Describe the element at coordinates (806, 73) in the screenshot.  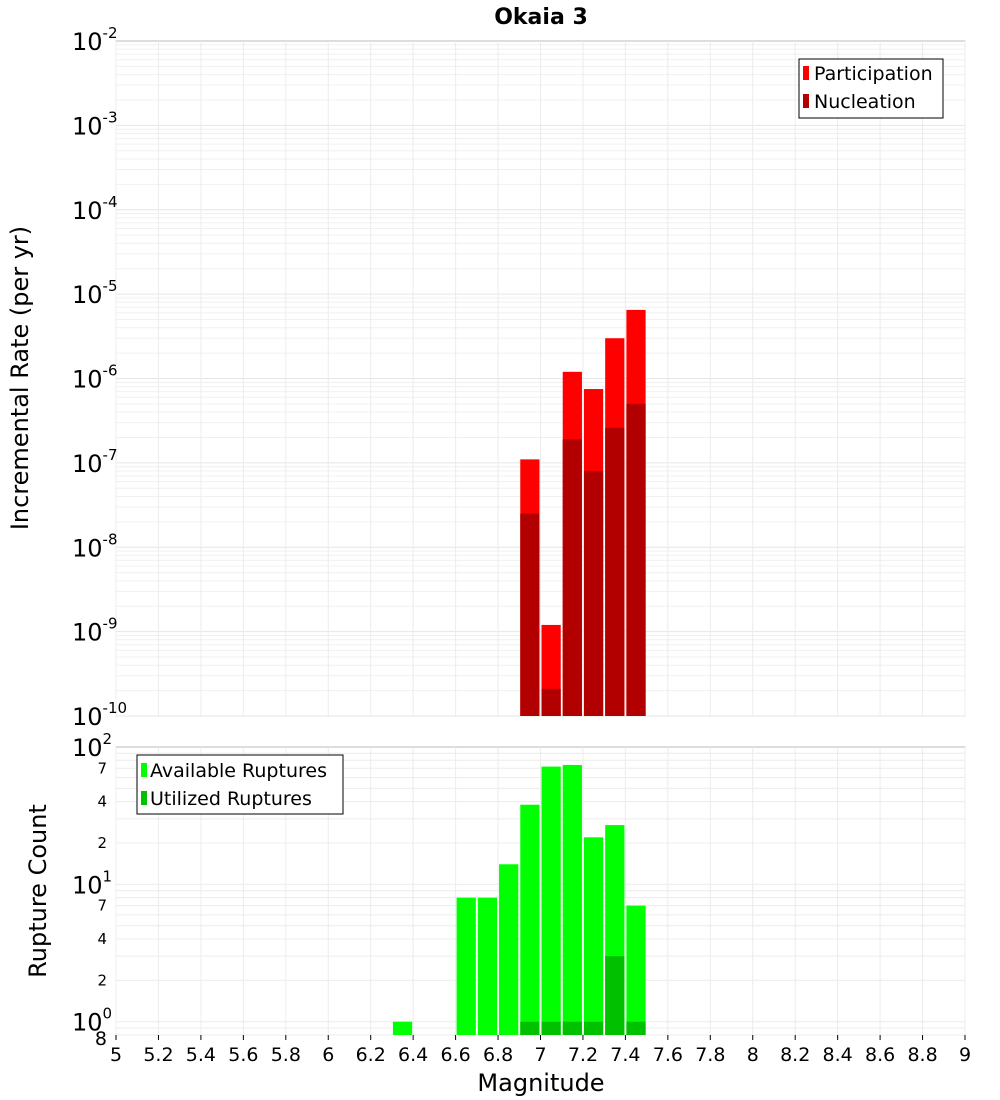
I see `legend-swatch-participation` at that location.